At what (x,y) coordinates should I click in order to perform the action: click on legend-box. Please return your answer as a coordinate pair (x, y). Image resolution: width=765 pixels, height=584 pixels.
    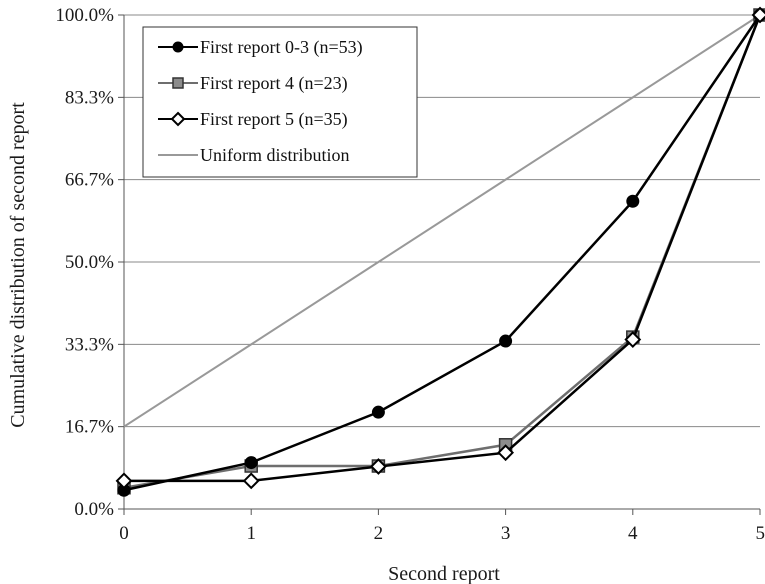
    Looking at the image, I should click on (280, 102).